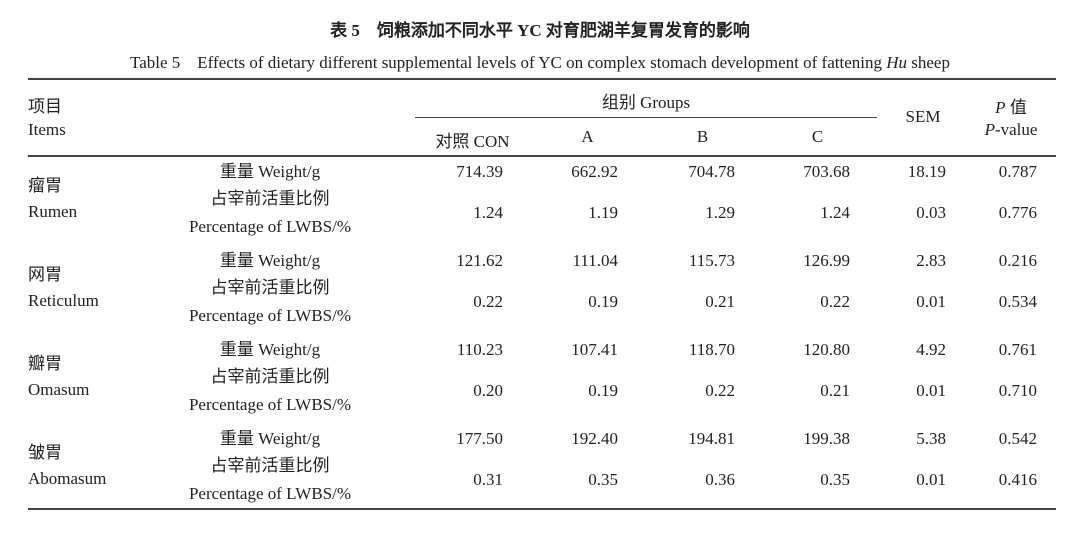 The width and height of the screenshot is (1080, 544). What do you see at coordinates (720, 390) in the screenshot?
I see `cell-pct-b: 0.22` at bounding box center [720, 390].